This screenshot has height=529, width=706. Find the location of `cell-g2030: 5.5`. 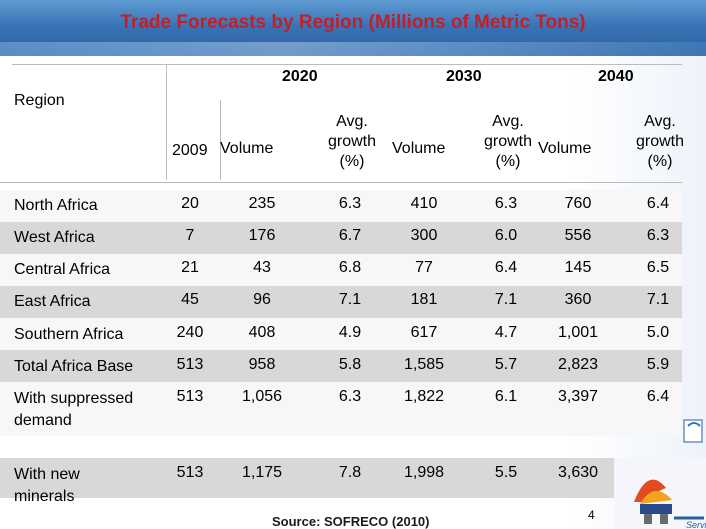

cell-g2030: 5.5 is located at coordinates (506, 472).